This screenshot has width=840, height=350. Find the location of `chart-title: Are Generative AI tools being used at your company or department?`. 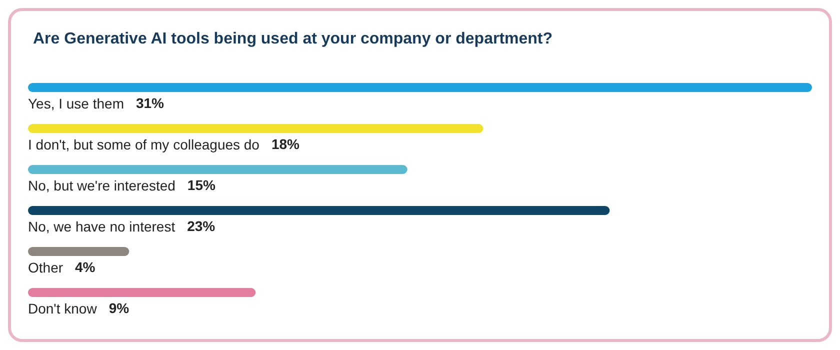

chart-title: Are Generative AI tools being used at your company or department? is located at coordinates (293, 39).